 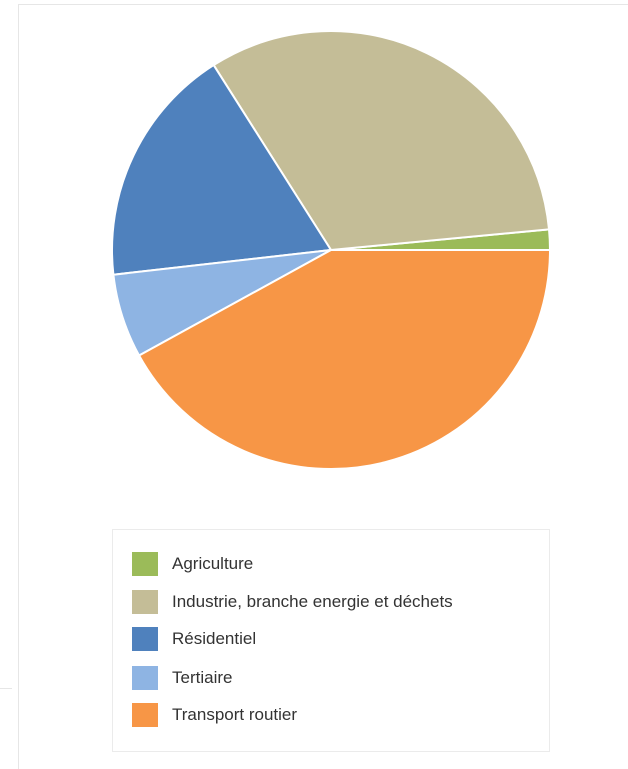 I want to click on divider, so click(x=6, y=688).